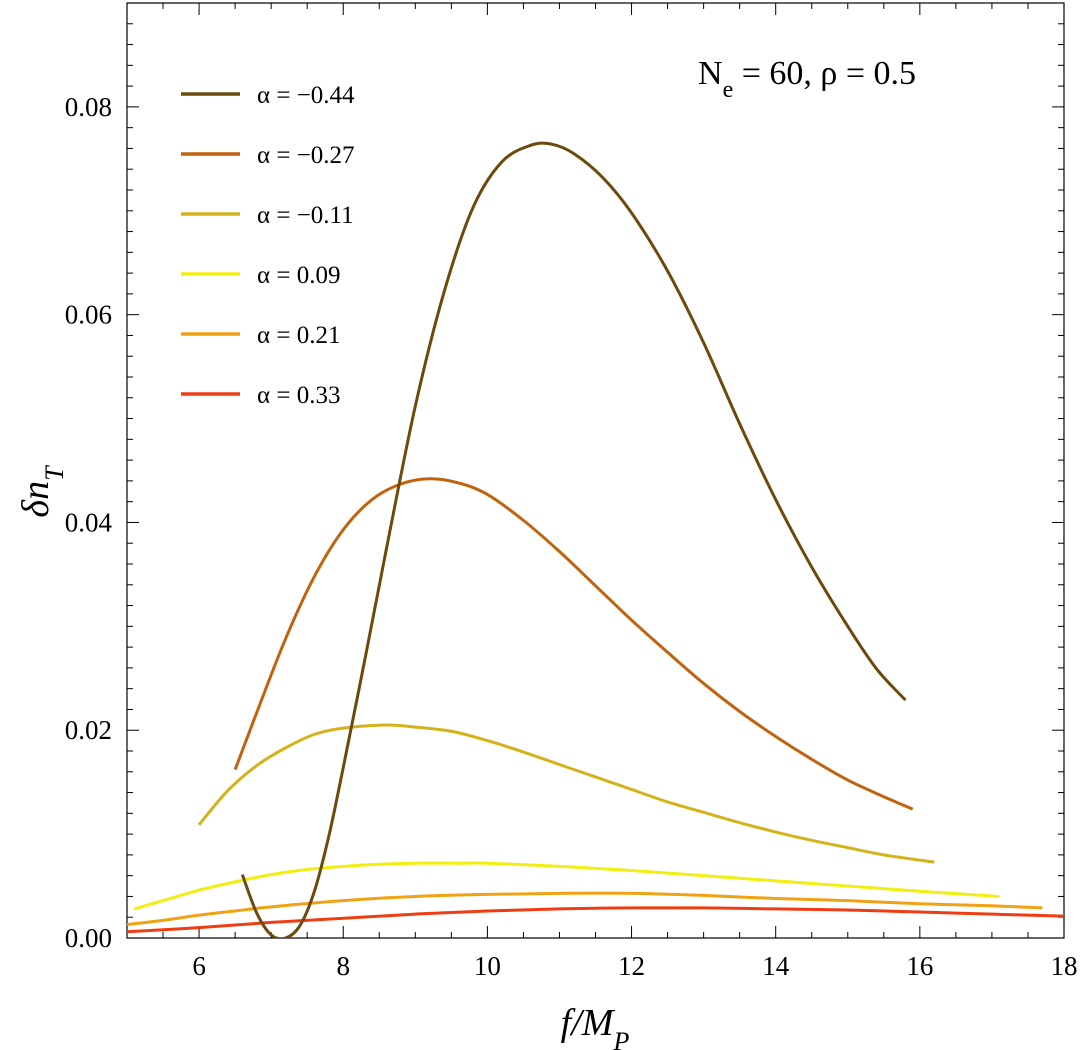  What do you see at coordinates (42, 491) in the screenshot?
I see `y-axis-label: δnT` at bounding box center [42, 491].